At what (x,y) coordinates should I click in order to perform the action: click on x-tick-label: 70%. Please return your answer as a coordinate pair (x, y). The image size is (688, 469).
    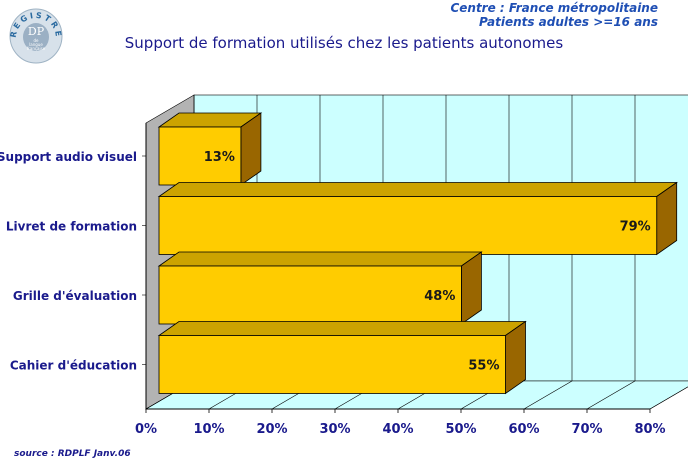
    Looking at the image, I should click on (586, 429).